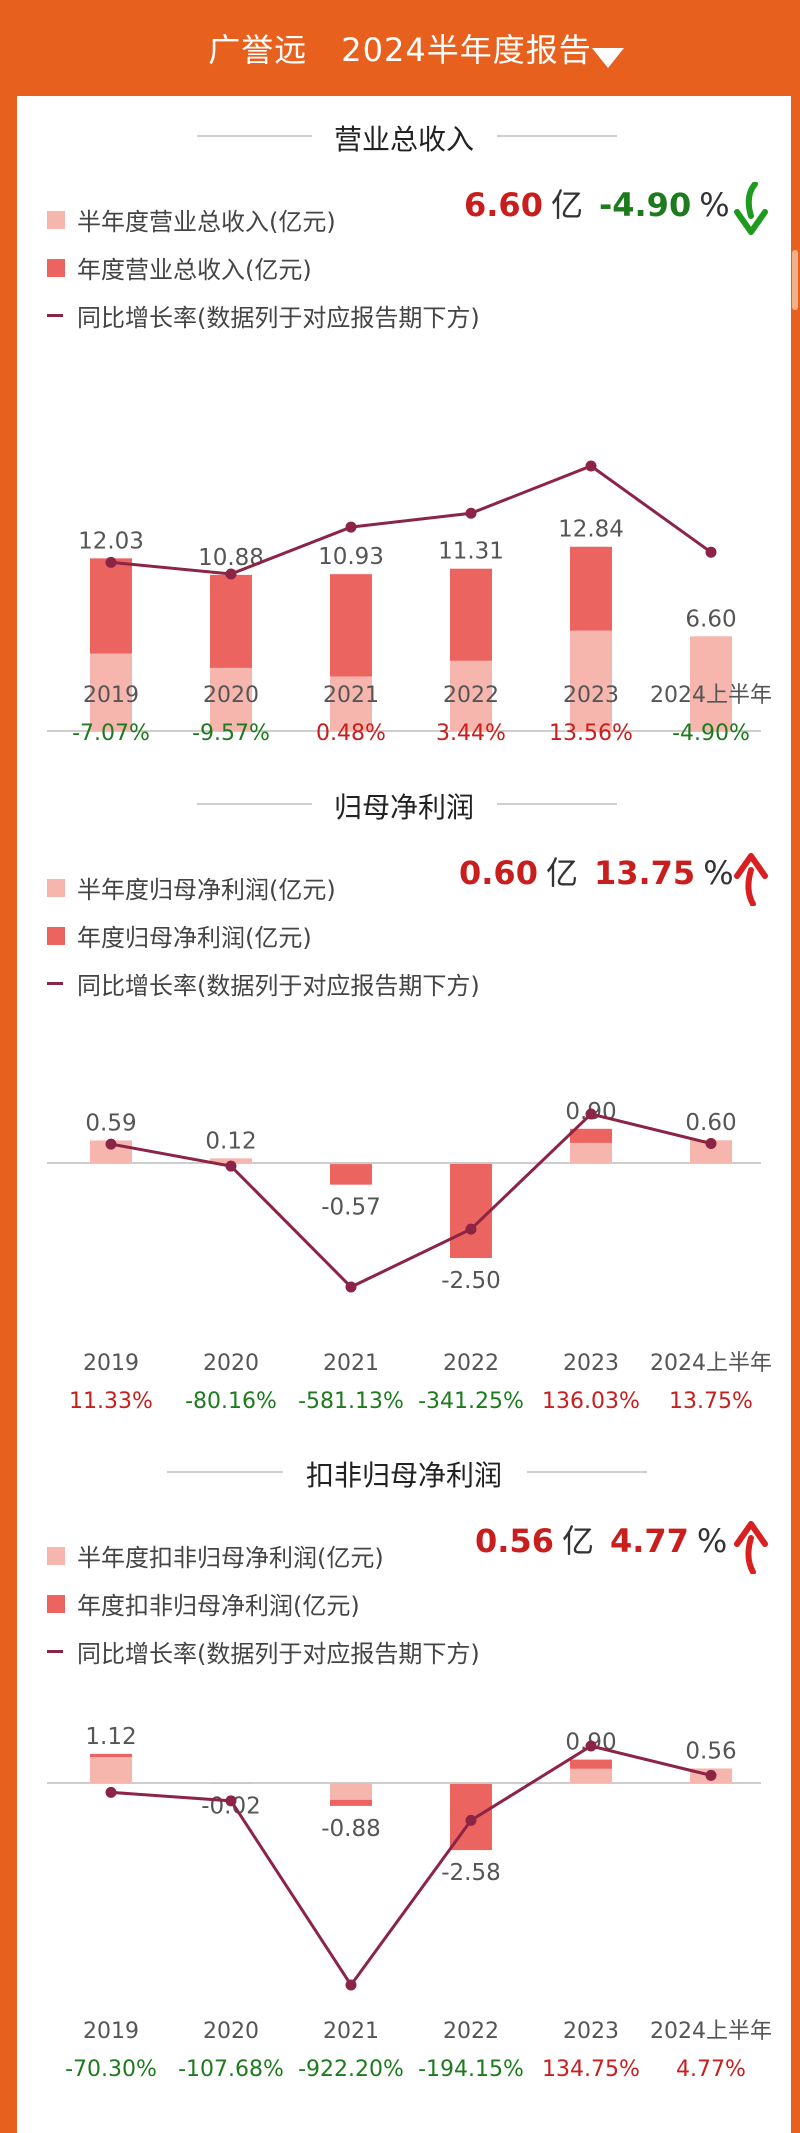 The height and width of the screenshot is (2133, 800). Describe the element at coordinates (351, 2069) in the screenshot. I see `growth-label: -922.20%` at that location.